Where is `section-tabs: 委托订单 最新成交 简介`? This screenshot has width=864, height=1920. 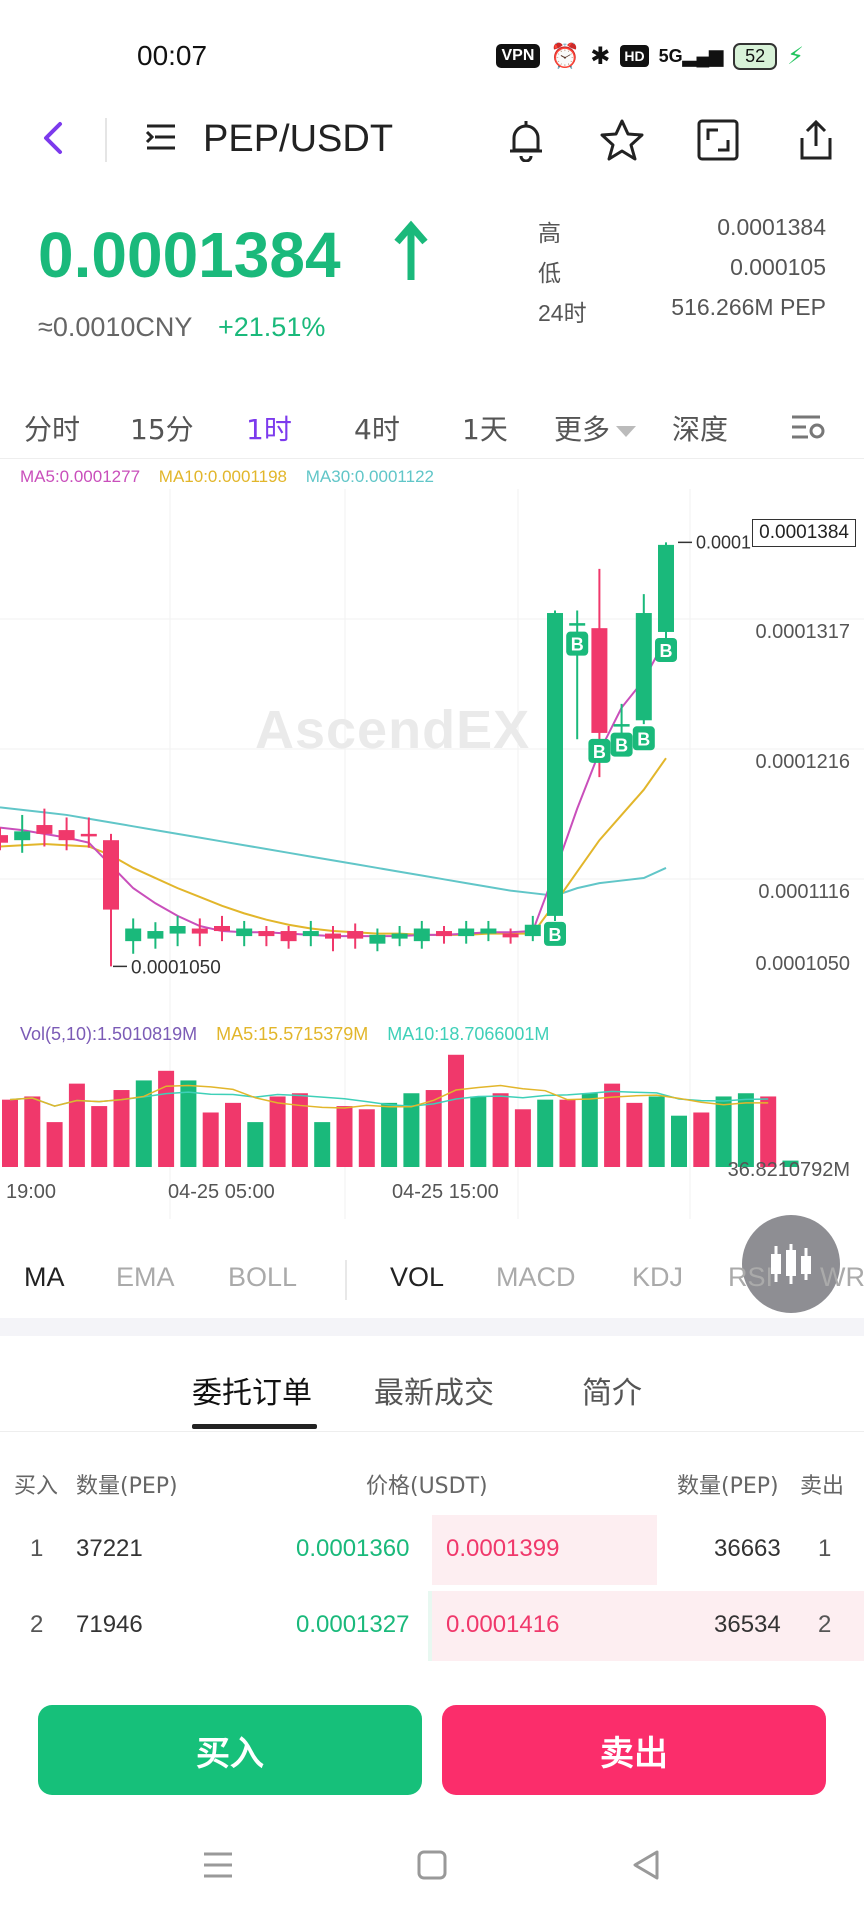 section-tabs: 委托订单 最新成交 简介 is located at coordinates (432, 1386).